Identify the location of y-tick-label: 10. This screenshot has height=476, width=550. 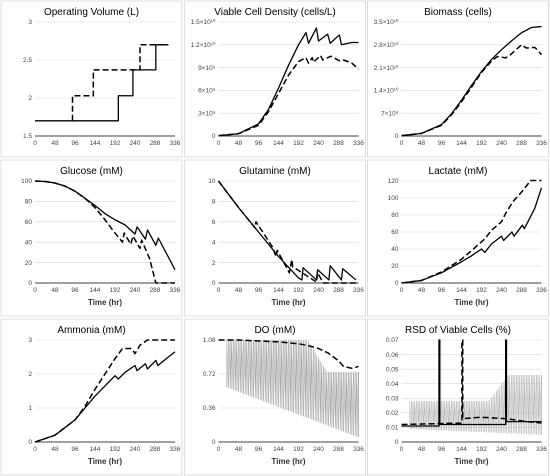
(212, 181).